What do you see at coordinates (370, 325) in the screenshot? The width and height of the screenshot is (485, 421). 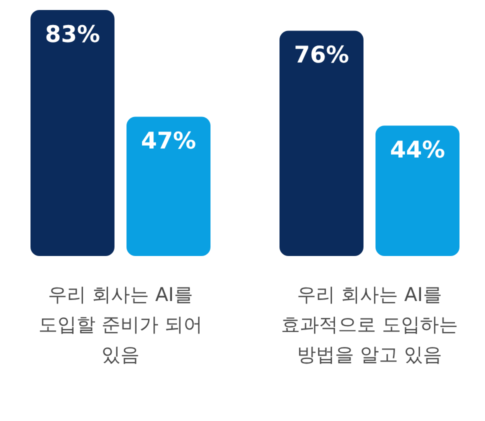 I see `x-tick-label: 우리 회사는 AI를 효과적으로 도입하는 방법을 알고 있음` at bounding box center [370, 325].